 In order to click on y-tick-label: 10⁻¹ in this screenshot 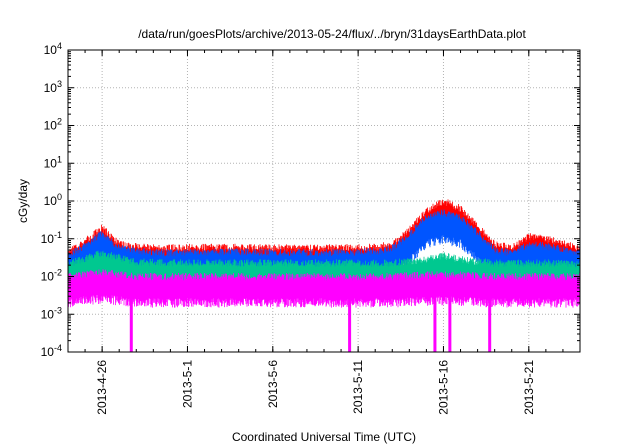, I will do `click(51, 238)`.